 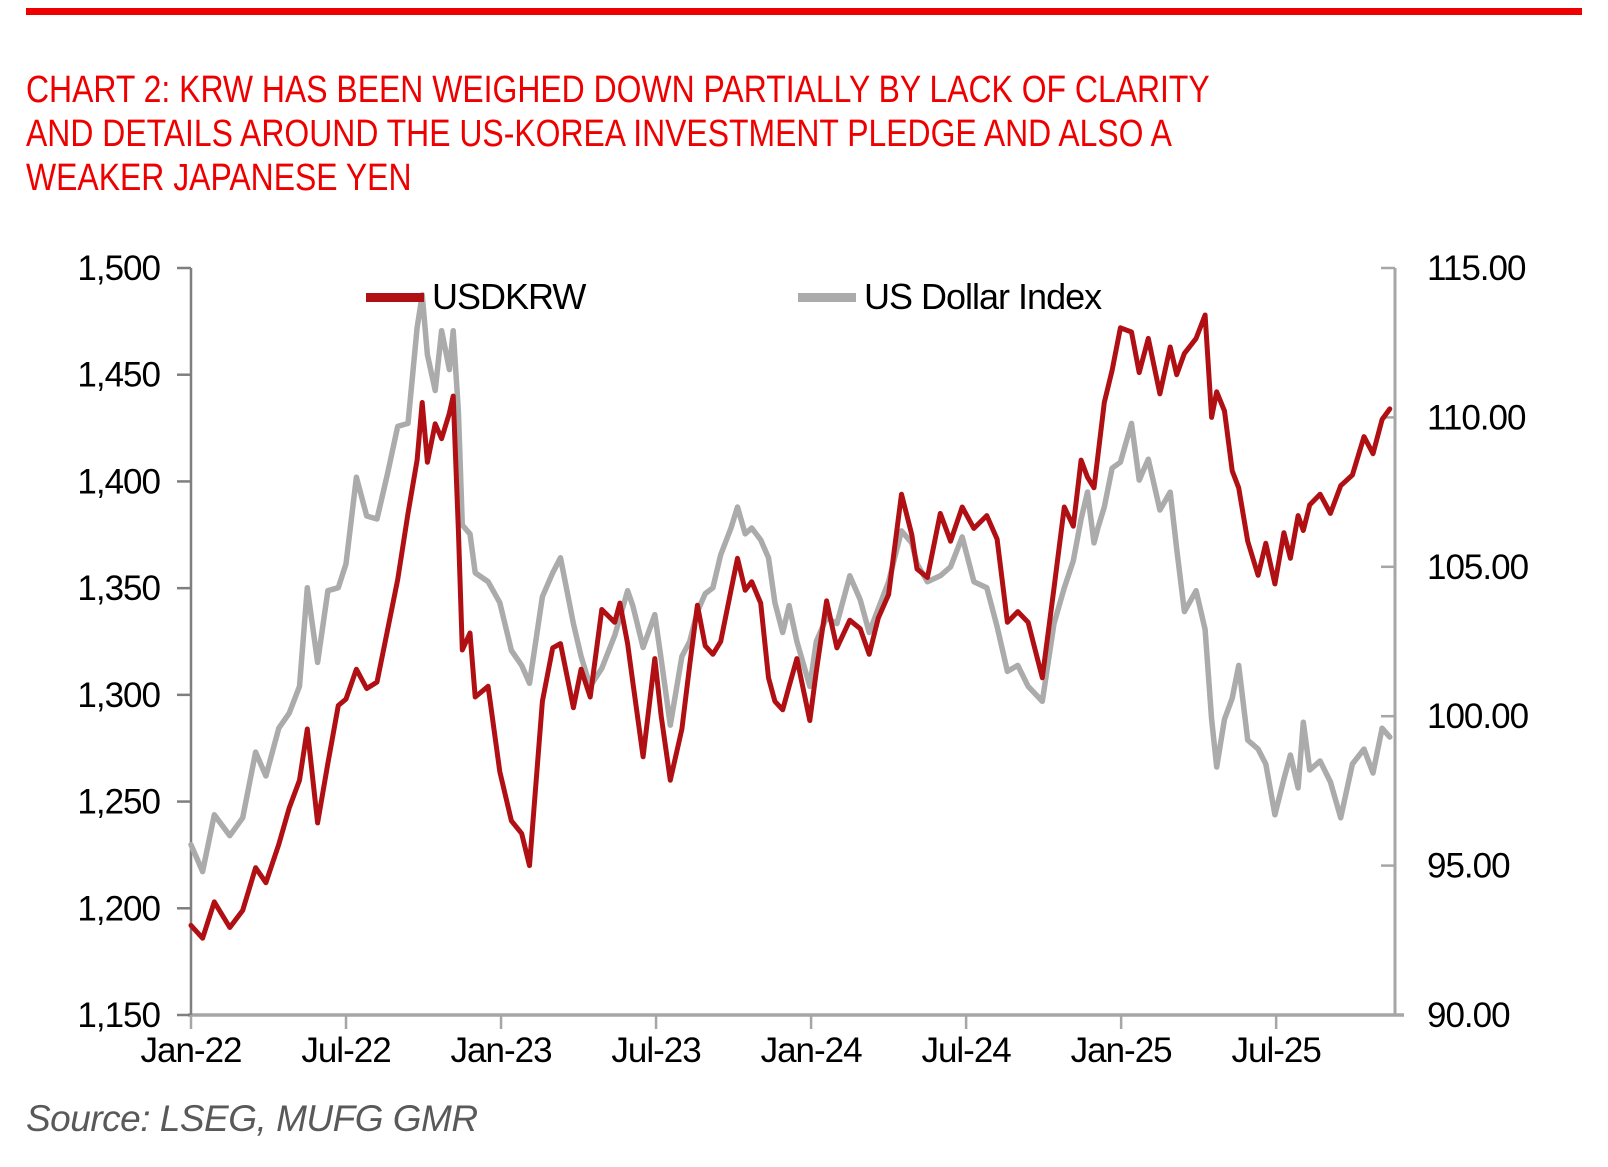 What do you see at coordinates (501, 1050) in the screenshot?
I see `x-axis-tick-label: Jan-23` at bounding box center [501, 1050].